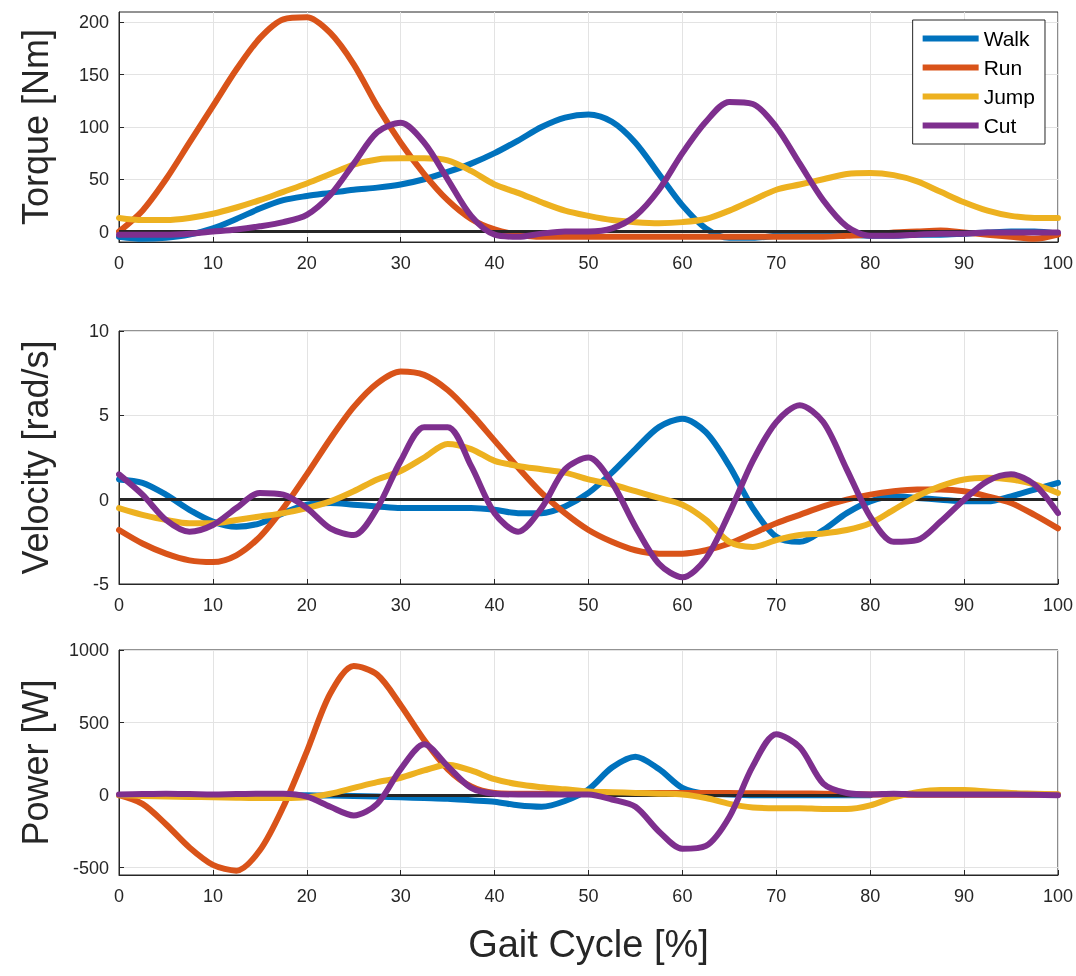 This screenshot has width=1076, height=976. What do you see at coordinates (93, 127) in the screenshot?
I see `y-tick-label: 100` at bounding box center [93, 127].